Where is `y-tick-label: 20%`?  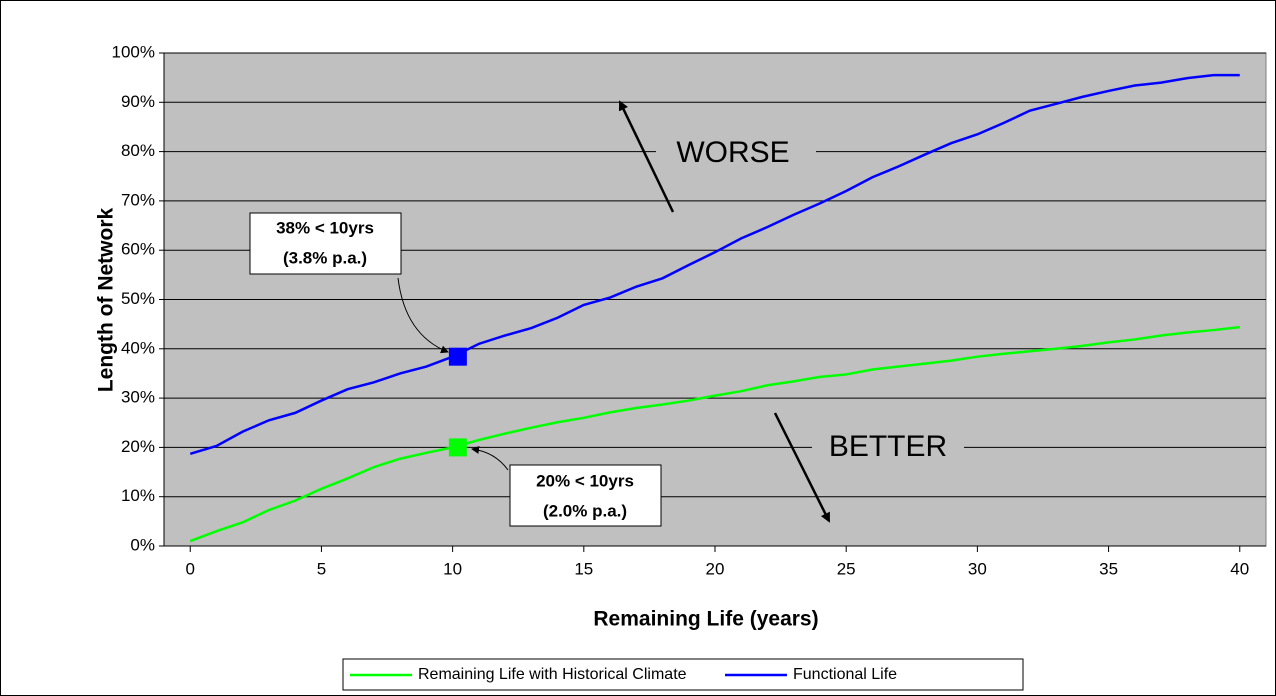
y-tick-label: 20% is located at coordinates (138, 446).